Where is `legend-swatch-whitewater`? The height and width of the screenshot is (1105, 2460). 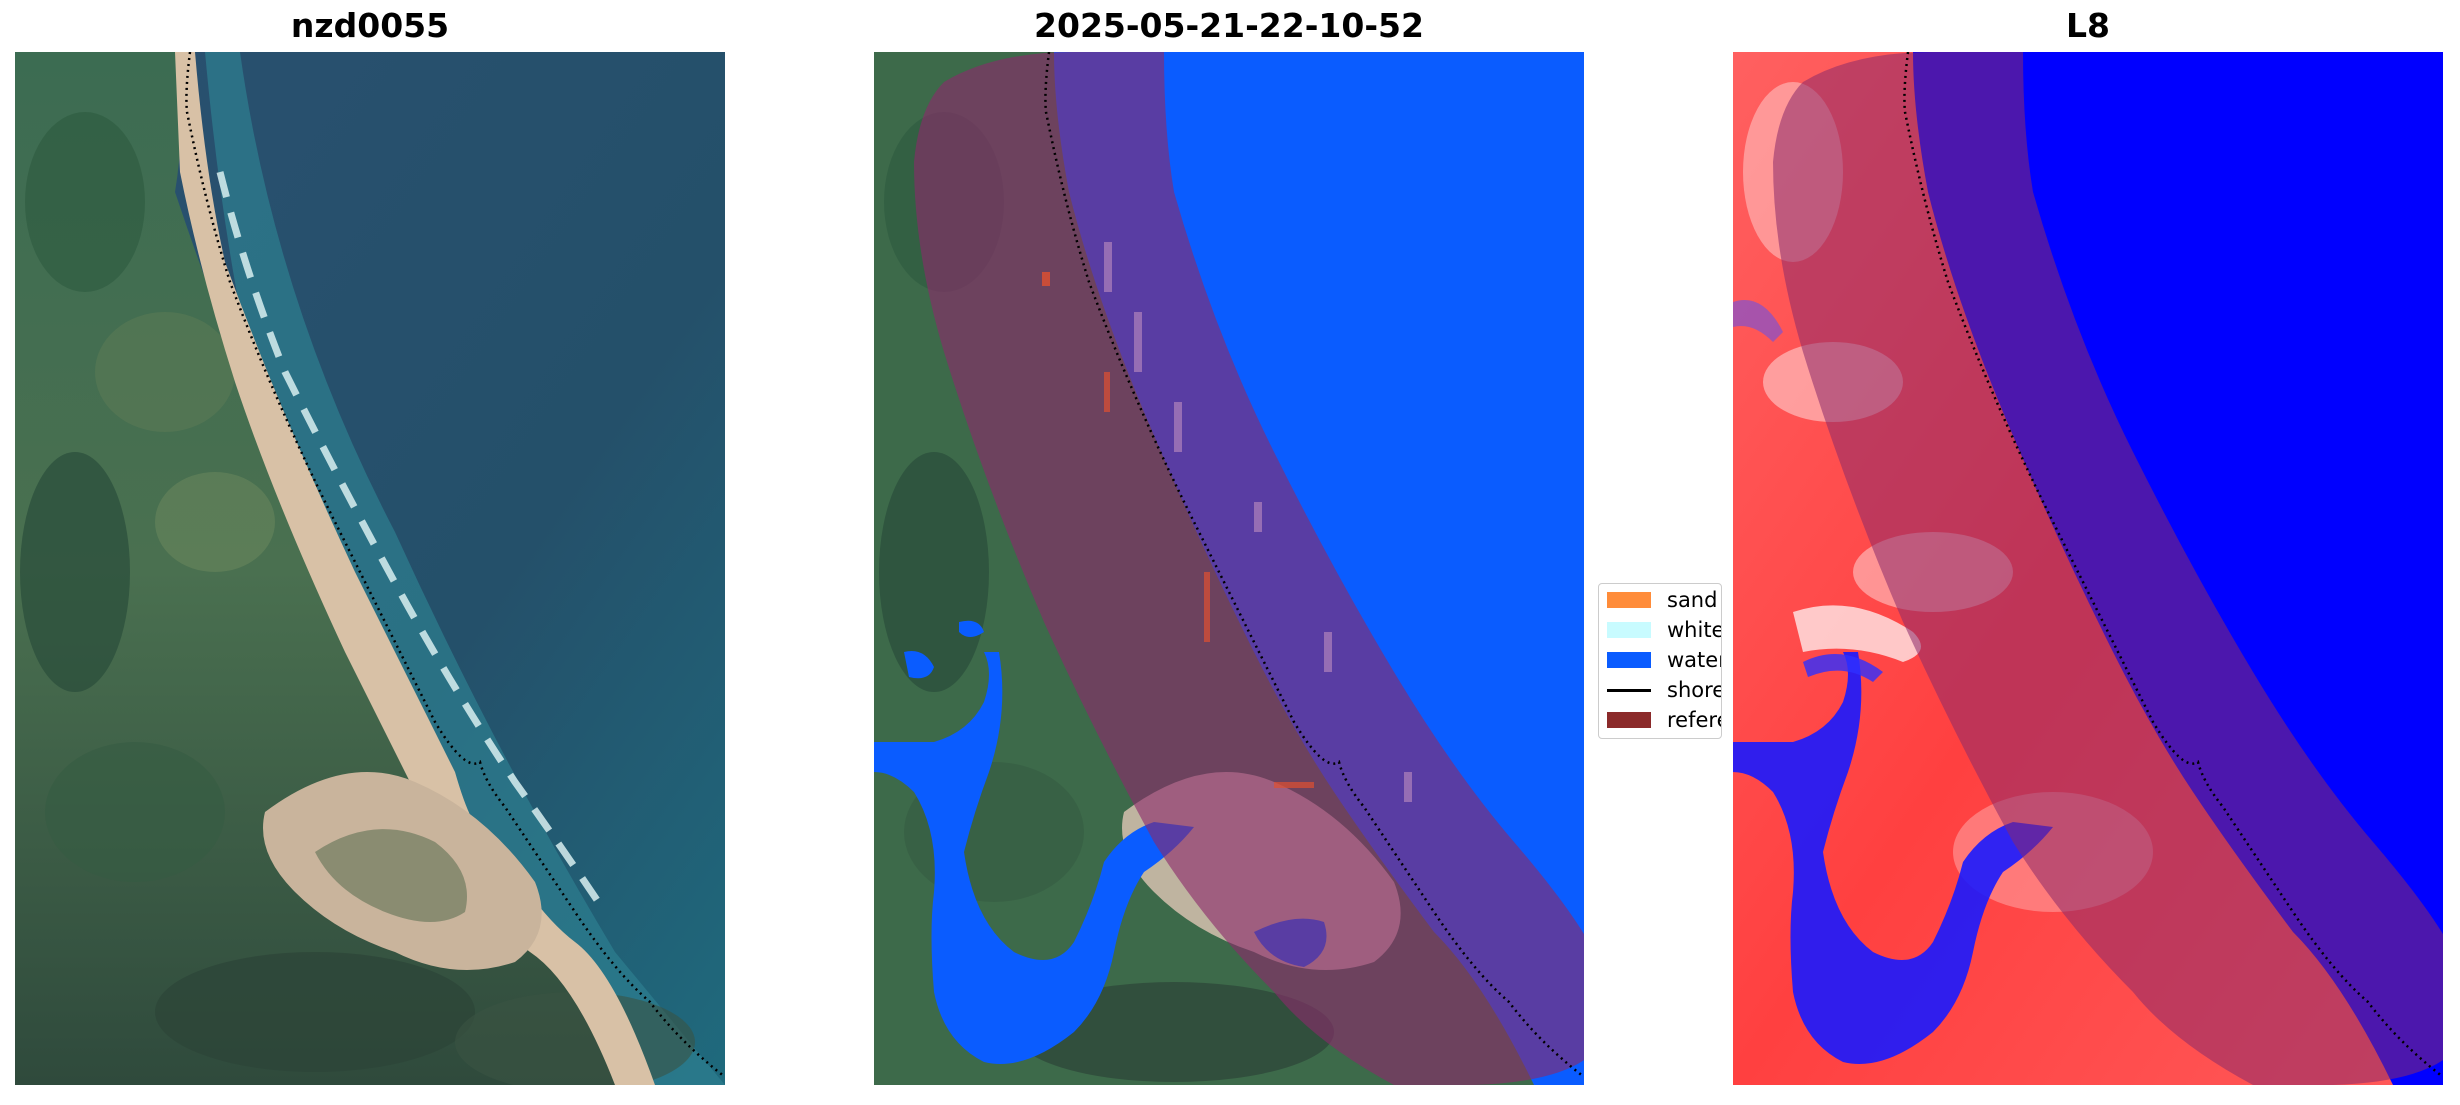 legend-swatch-whitewater is located at coordinates (1629, 630).